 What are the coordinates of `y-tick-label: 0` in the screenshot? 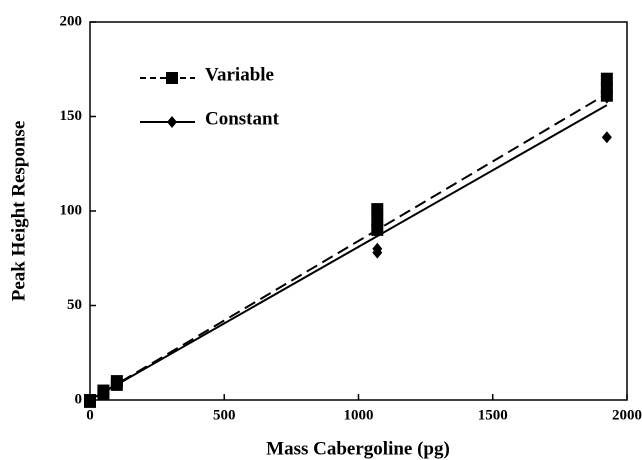 It's located at (79, 399).